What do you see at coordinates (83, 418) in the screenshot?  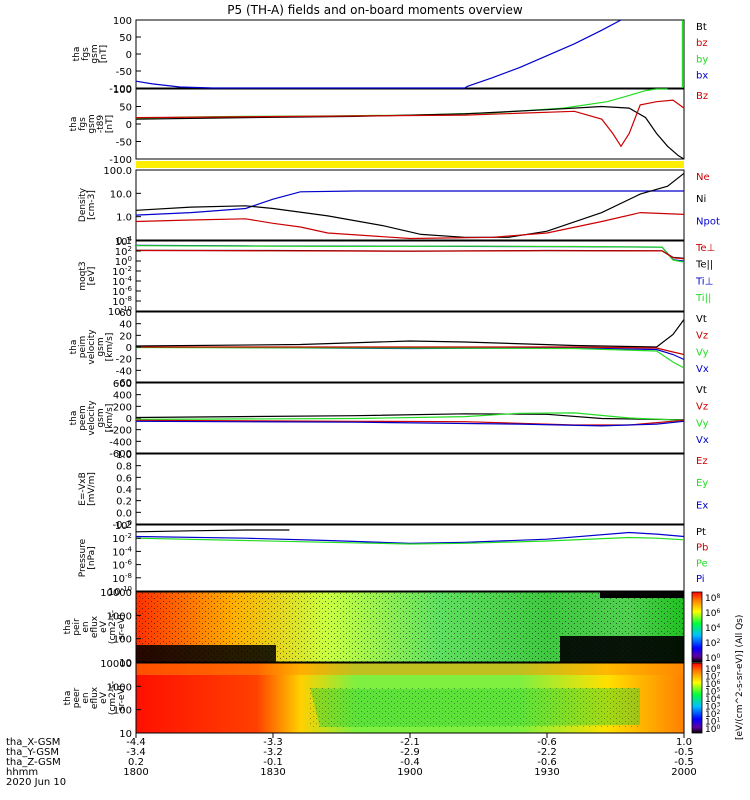 I see `peem-ylabel-line: peem` at bounding box center [83, 418].